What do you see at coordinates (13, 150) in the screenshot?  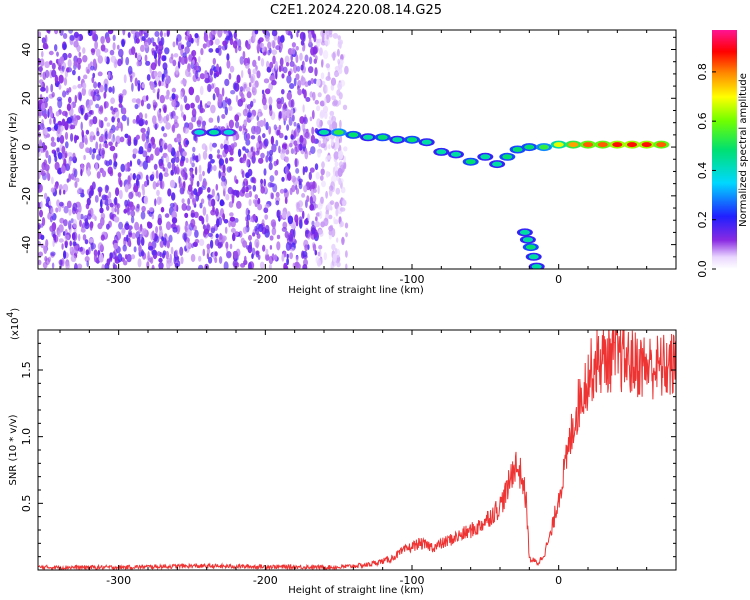 I see `spectrogram-y-axis-label: Frequency (Hz)` at bounding box center [13, 150].